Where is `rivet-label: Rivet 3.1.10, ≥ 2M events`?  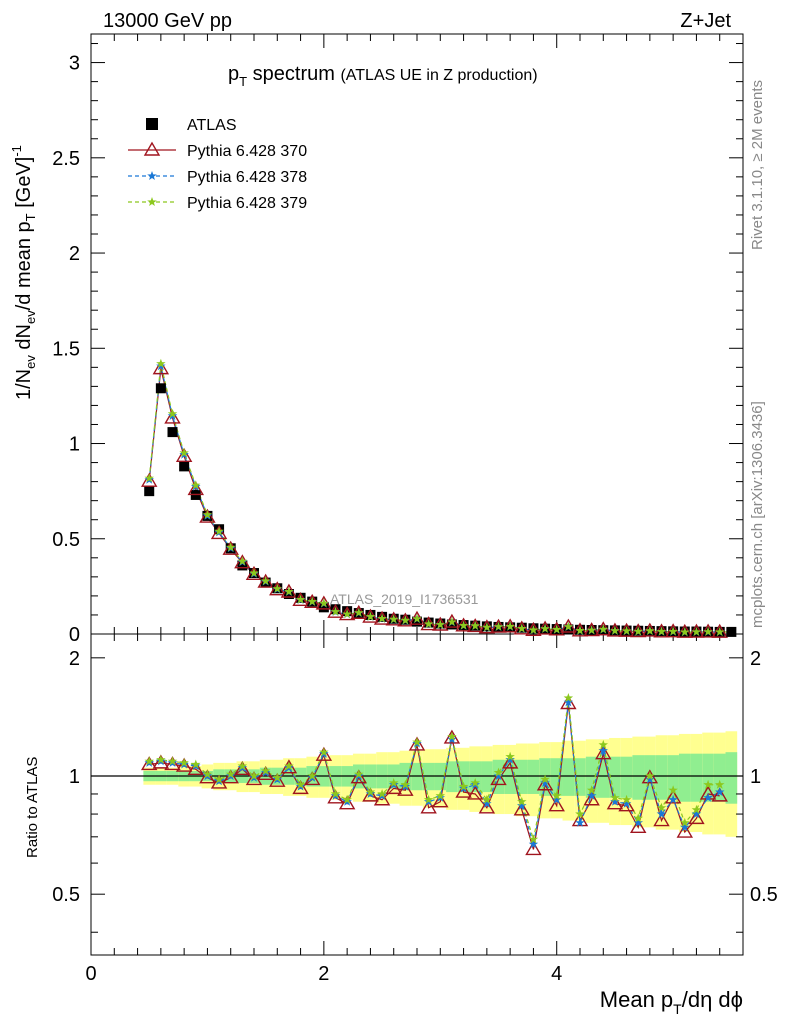 rivet-label: Rivet 3.1.10, ≥ 2M events is located at coordinates (757, 165).